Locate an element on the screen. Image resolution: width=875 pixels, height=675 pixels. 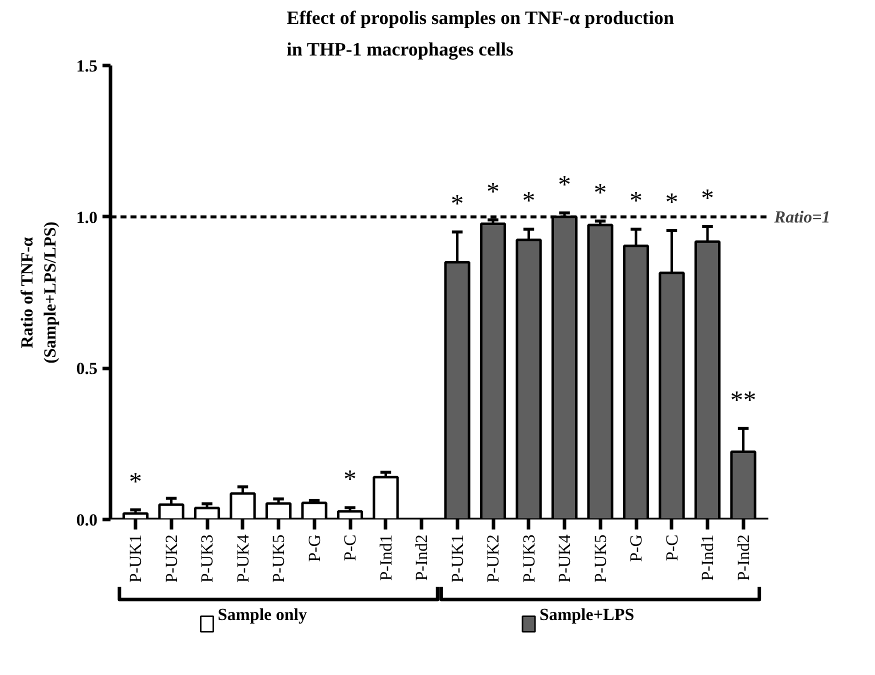
data-label: ** is located at coordinates (743, 399).